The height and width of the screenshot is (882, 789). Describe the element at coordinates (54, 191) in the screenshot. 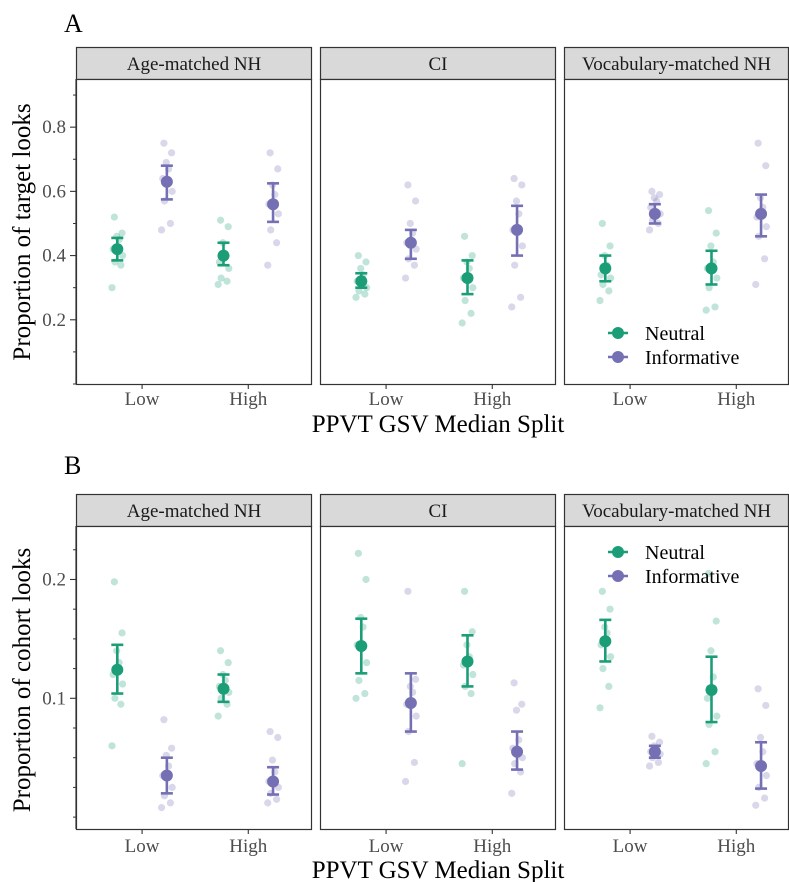

I see `y-tick-label: 0.6` at that location.